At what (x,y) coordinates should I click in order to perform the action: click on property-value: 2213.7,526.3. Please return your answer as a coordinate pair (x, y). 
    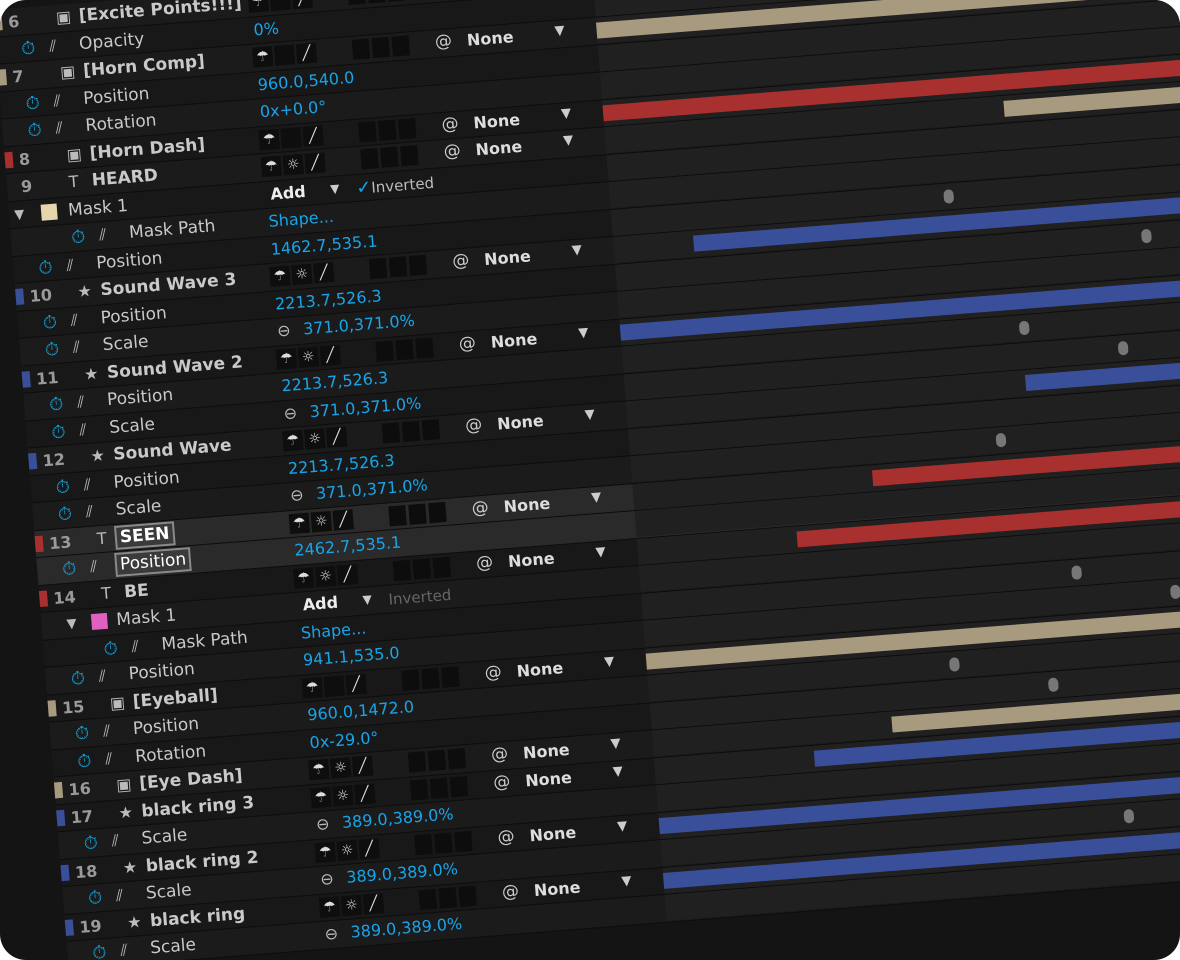
    Looking at the image, I should click on (328, 299).